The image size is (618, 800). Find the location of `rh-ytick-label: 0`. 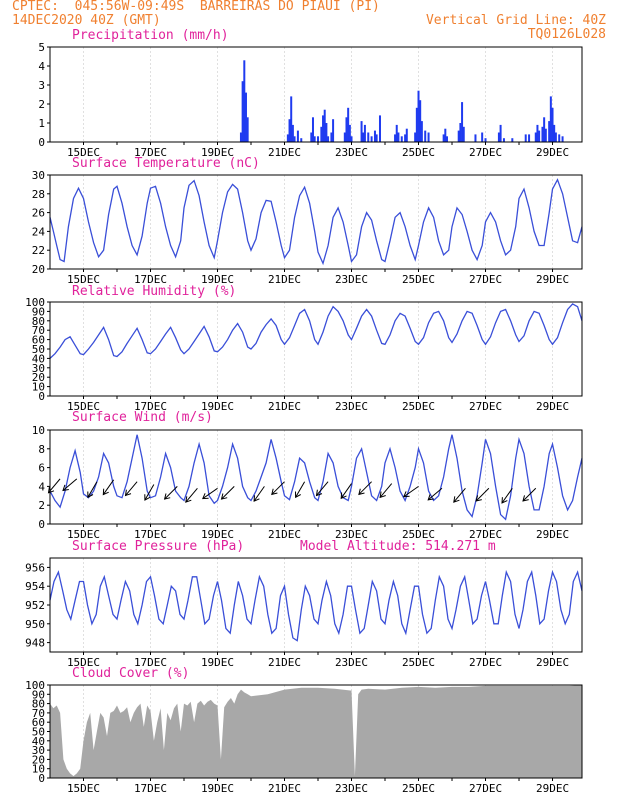

rh-ytick-label: 0 is located at coordinates (41, 396).